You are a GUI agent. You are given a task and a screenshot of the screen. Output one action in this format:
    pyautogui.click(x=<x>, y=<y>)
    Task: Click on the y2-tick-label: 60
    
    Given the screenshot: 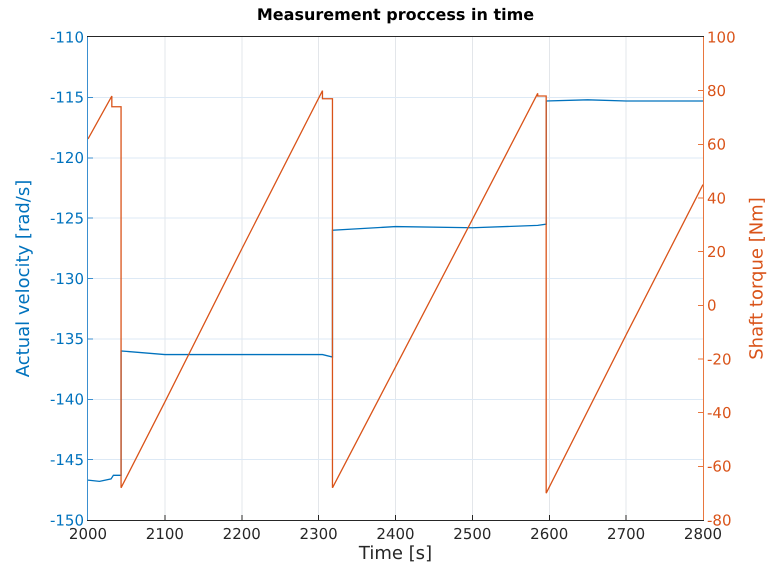 What is the action you would take?
    pyautogui.click(x=716, y=145)
    